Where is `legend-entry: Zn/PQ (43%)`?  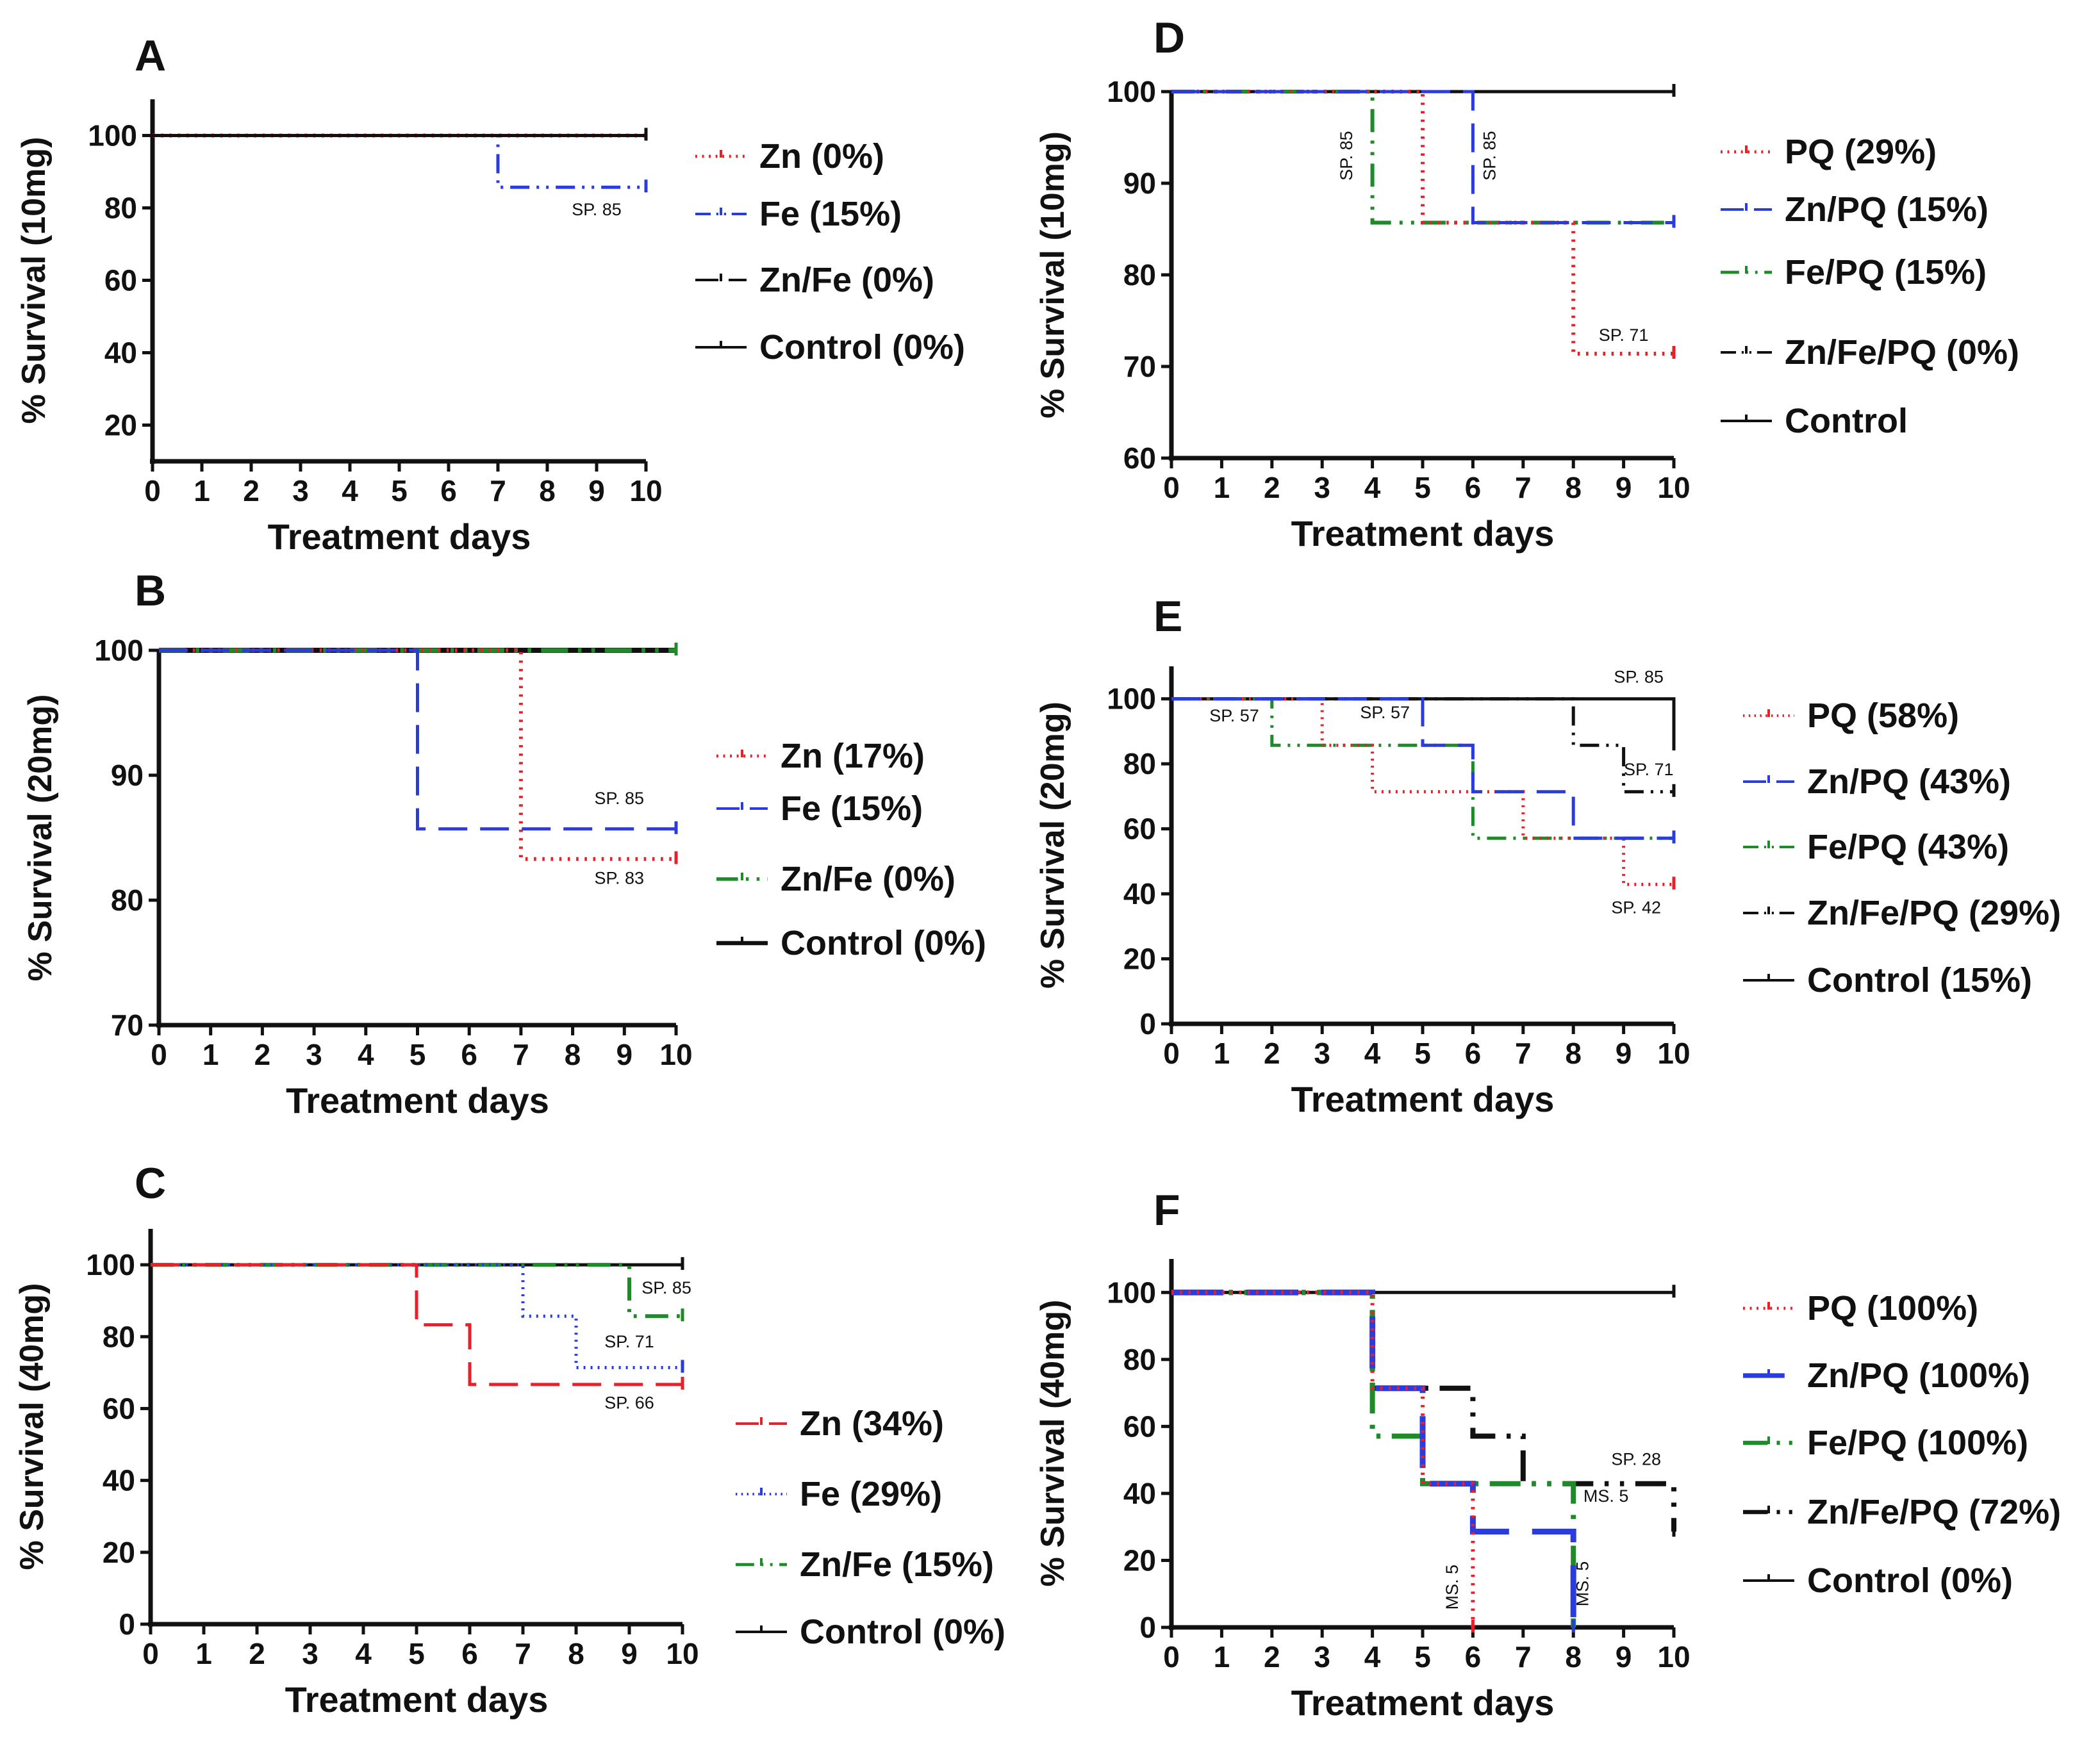 legend-entry: Zn/PQ (43%) is located at coordinates (1909, 781).